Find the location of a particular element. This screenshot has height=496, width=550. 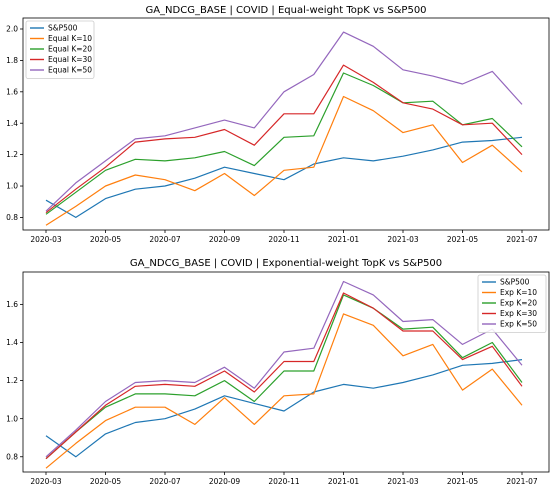

y-axis: 0.8 1.0 1.2 1.4 1.6 is located at coordinates (14, 380).